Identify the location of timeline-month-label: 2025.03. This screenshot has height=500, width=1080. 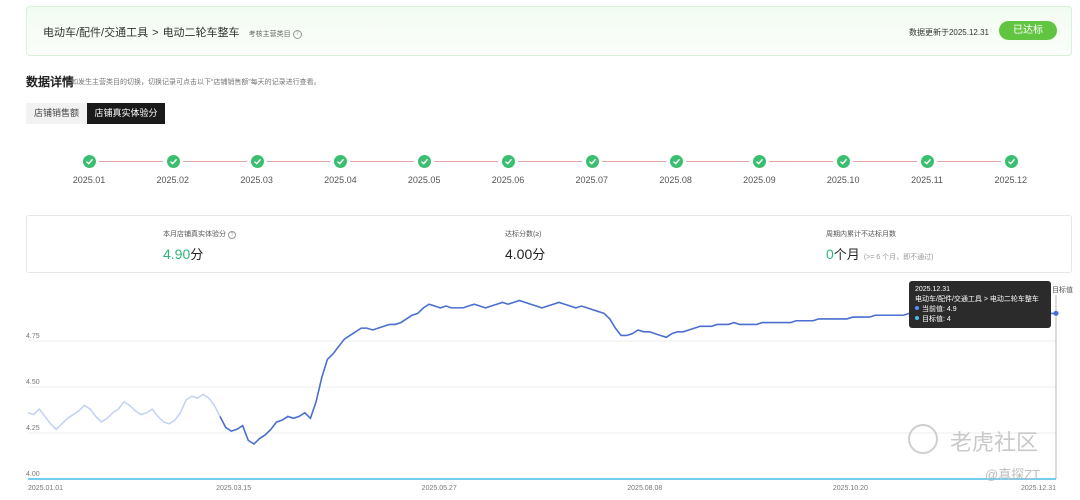
(256, 180).